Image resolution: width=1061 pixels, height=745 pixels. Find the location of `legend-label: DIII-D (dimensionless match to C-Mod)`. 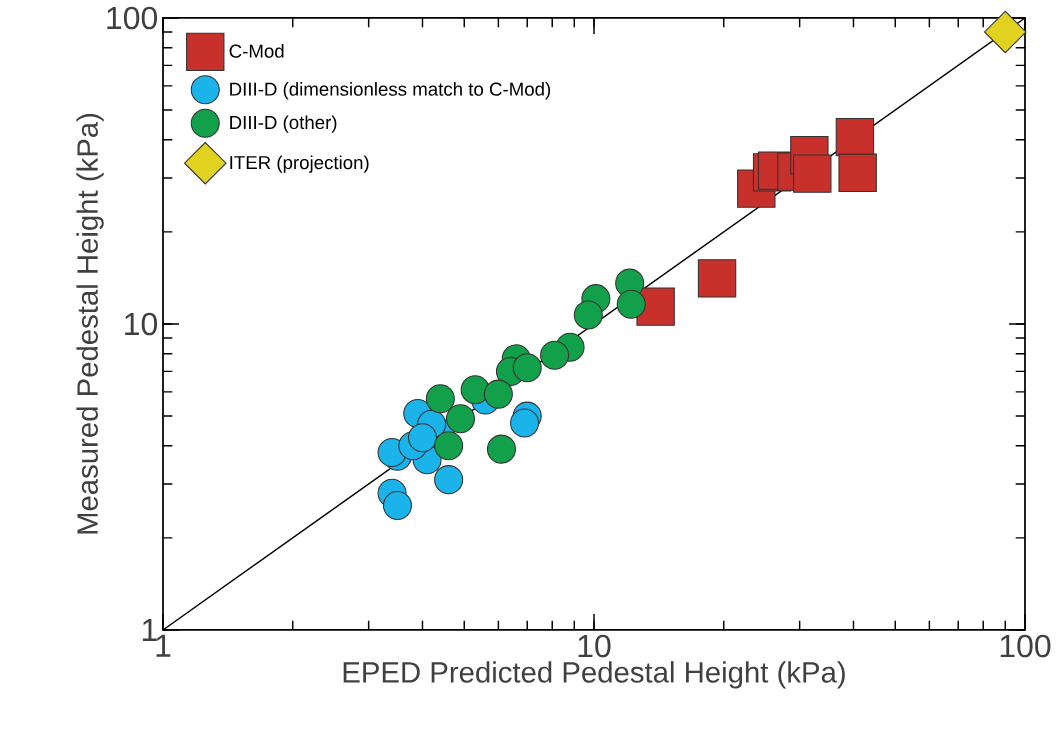

legend-label: DIII-D (dimensionless match to C-Mod) is located at coordinates (390, 91).